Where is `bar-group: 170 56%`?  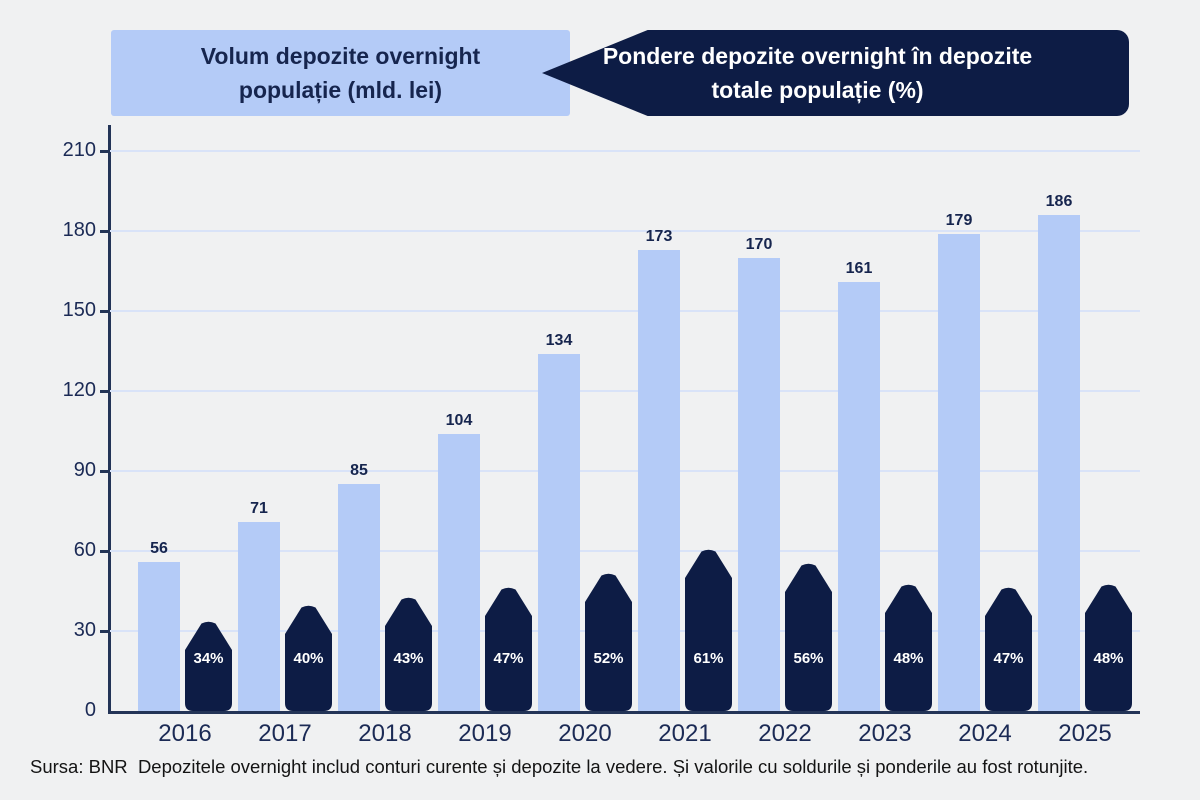
bar-group: 170 56% is located at coordinates (785, 473).